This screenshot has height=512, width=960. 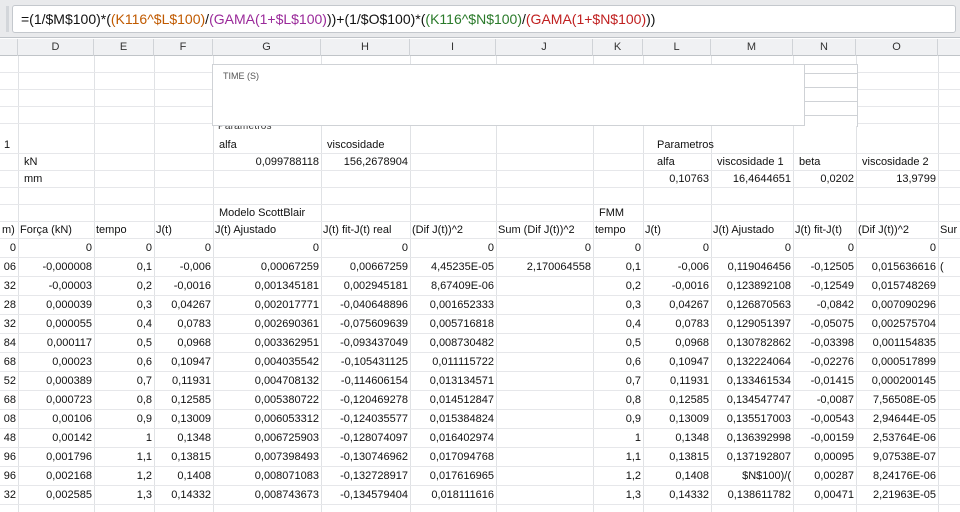 I want to click on cell: -0,00159, so click(x=832, y=438).